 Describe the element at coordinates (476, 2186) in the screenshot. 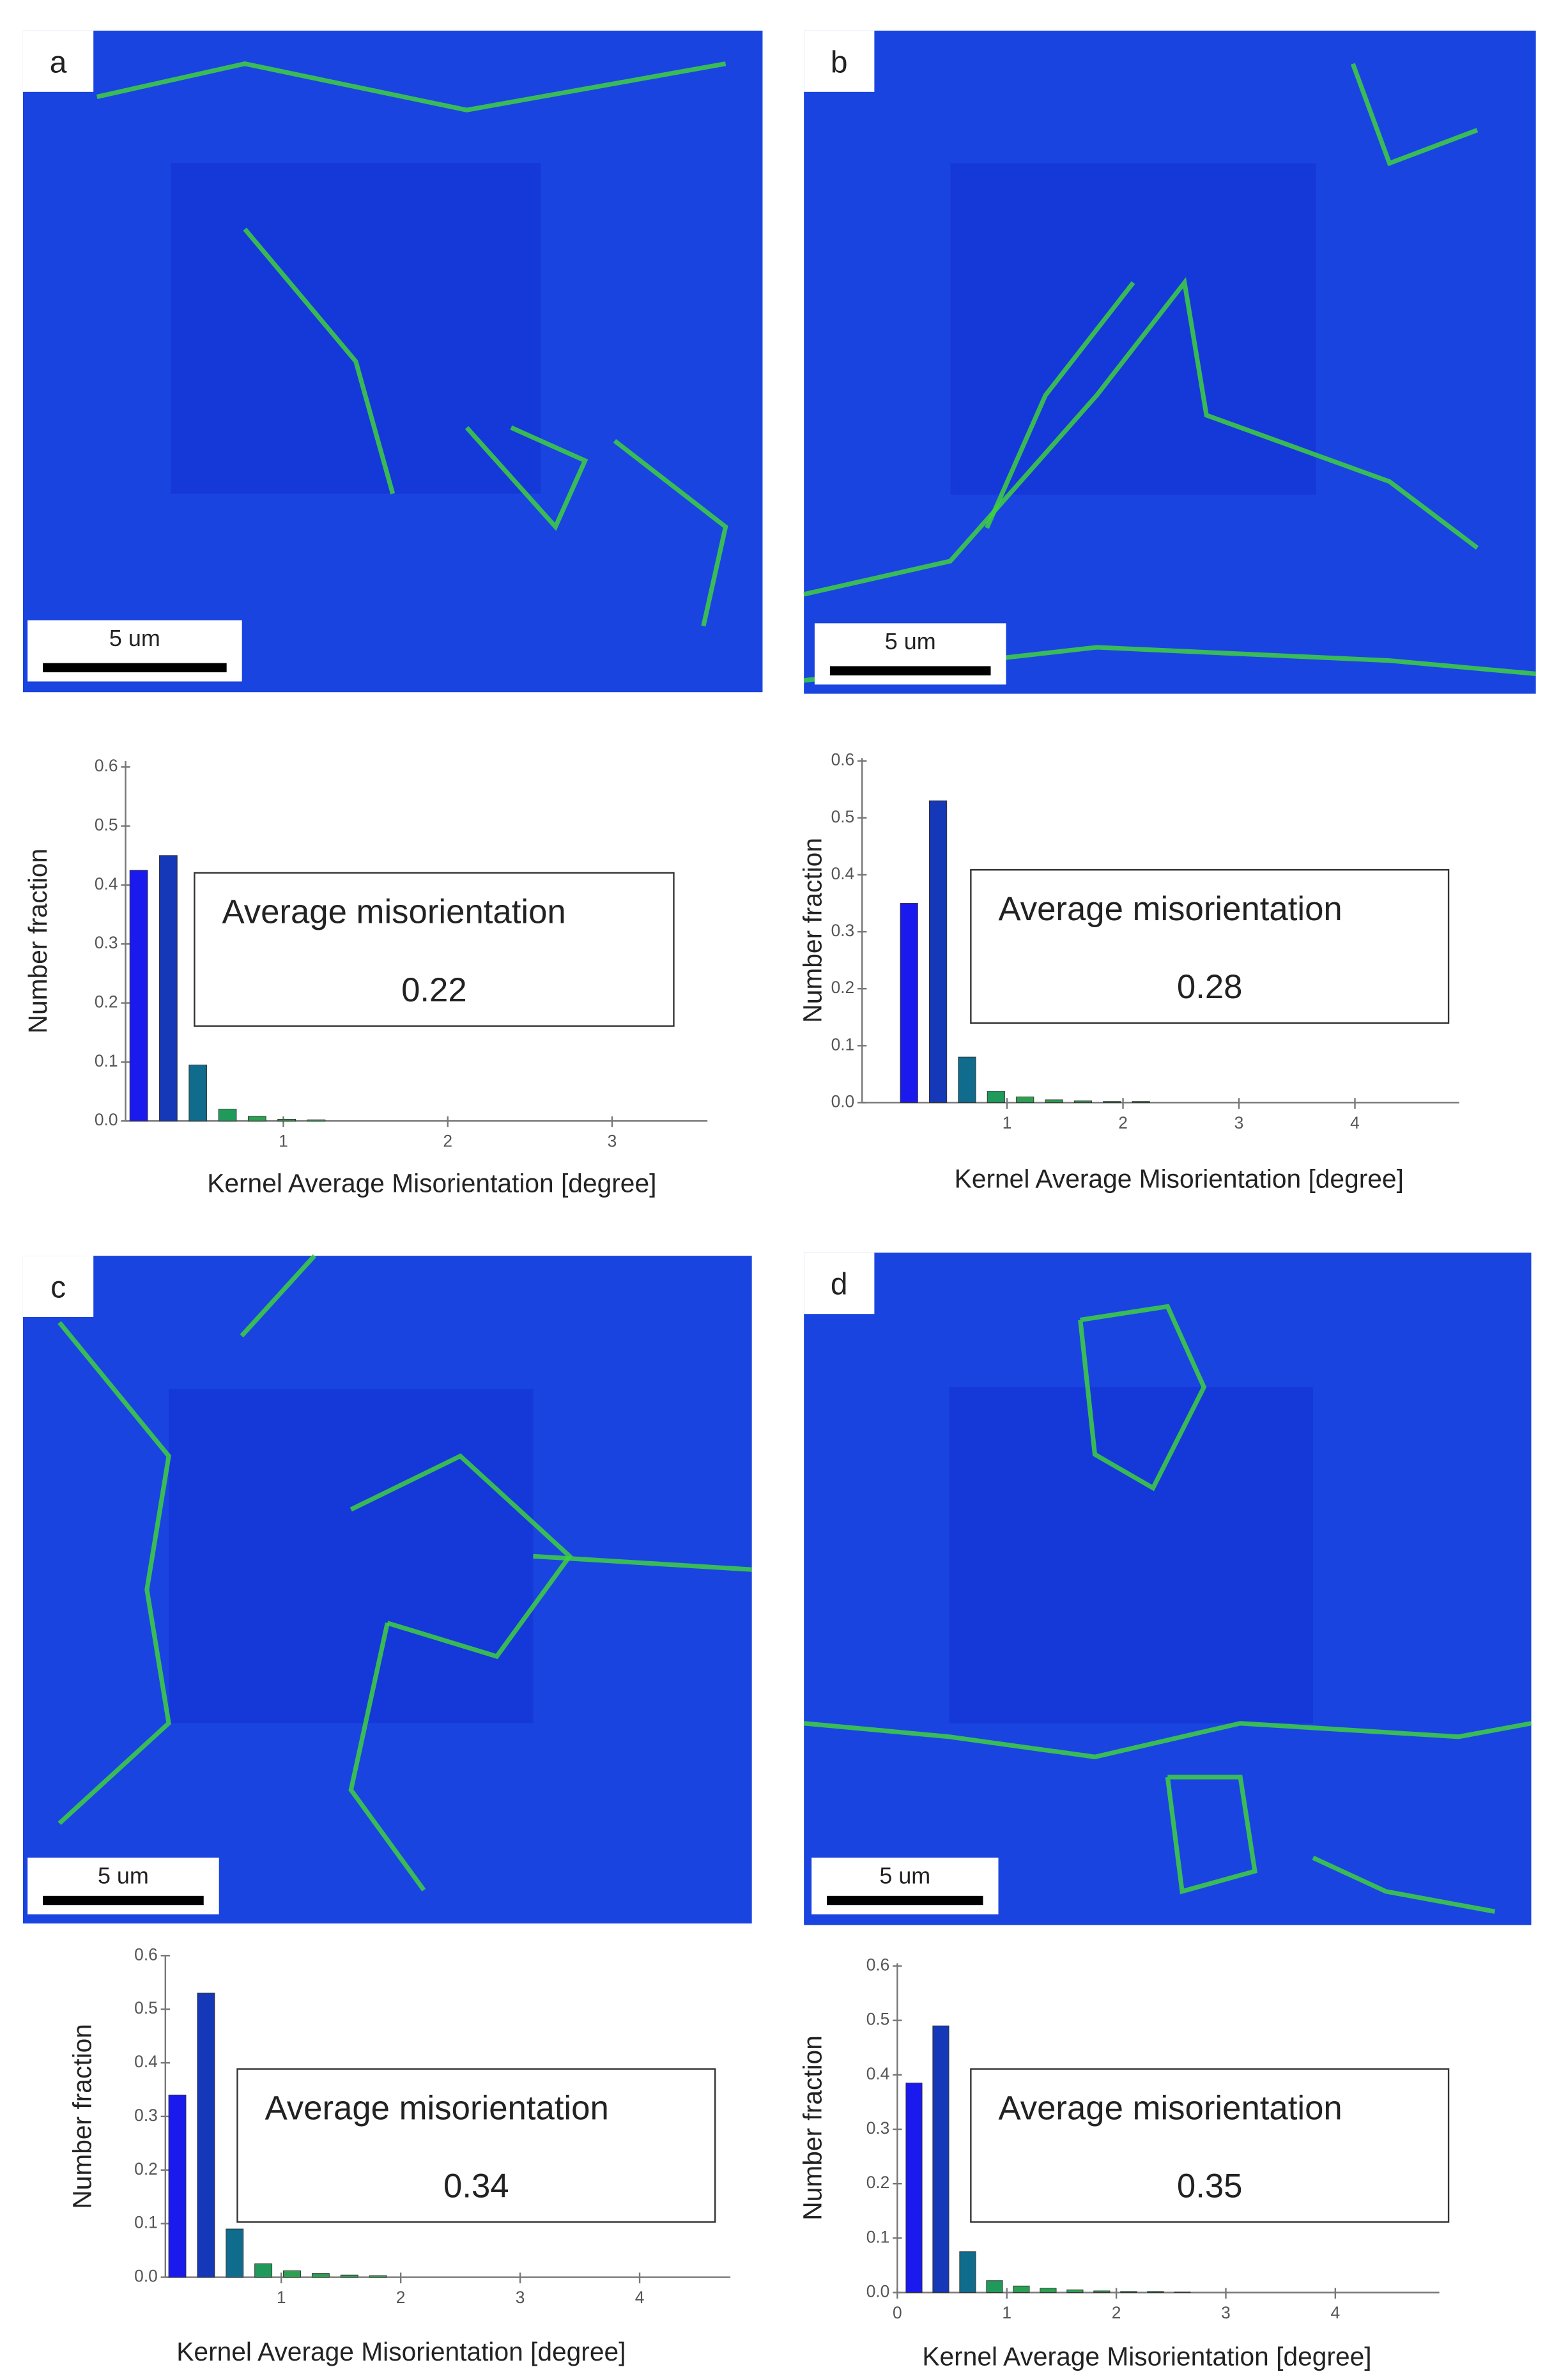

I see `annotation-value: 0.34` at that location.